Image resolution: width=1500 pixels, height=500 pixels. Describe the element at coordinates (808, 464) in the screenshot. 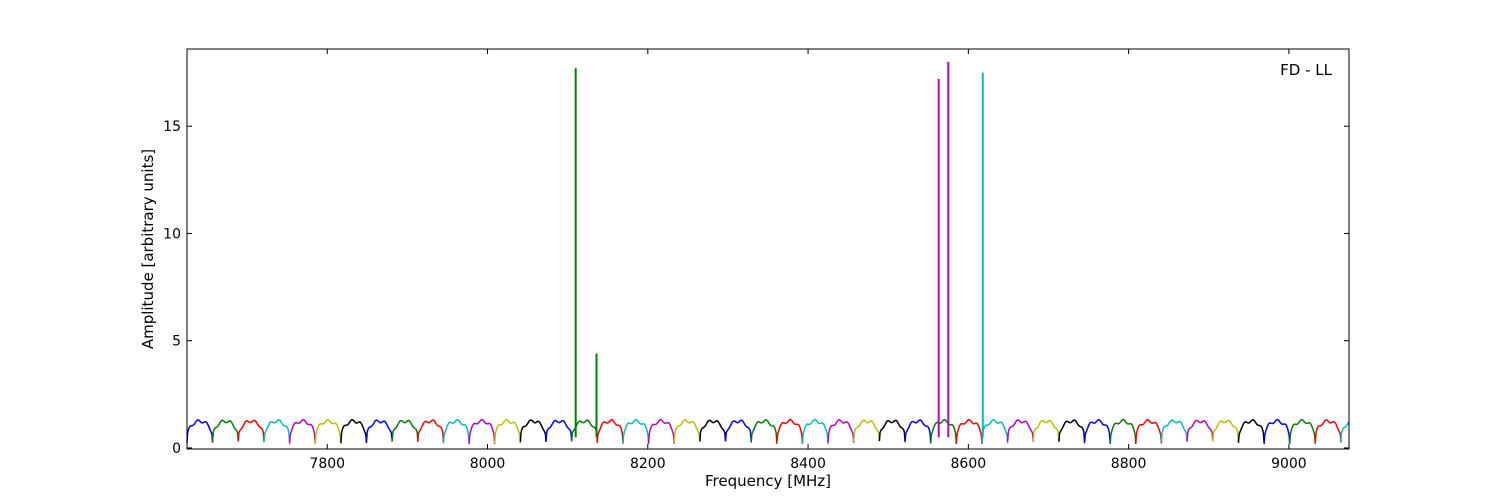

I see `x-tick-label: 8400` at that location.